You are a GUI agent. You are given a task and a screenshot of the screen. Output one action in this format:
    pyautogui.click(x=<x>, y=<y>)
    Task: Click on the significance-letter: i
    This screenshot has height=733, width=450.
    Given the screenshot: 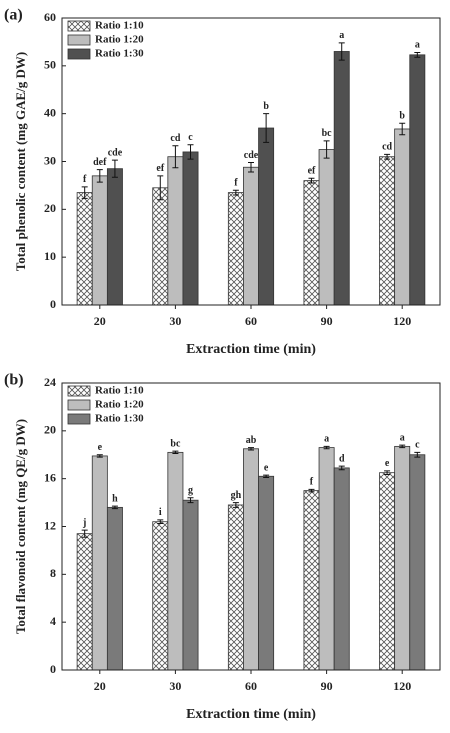 What is the action you would take?
    pyautogui.click(x=160, y=512)
    